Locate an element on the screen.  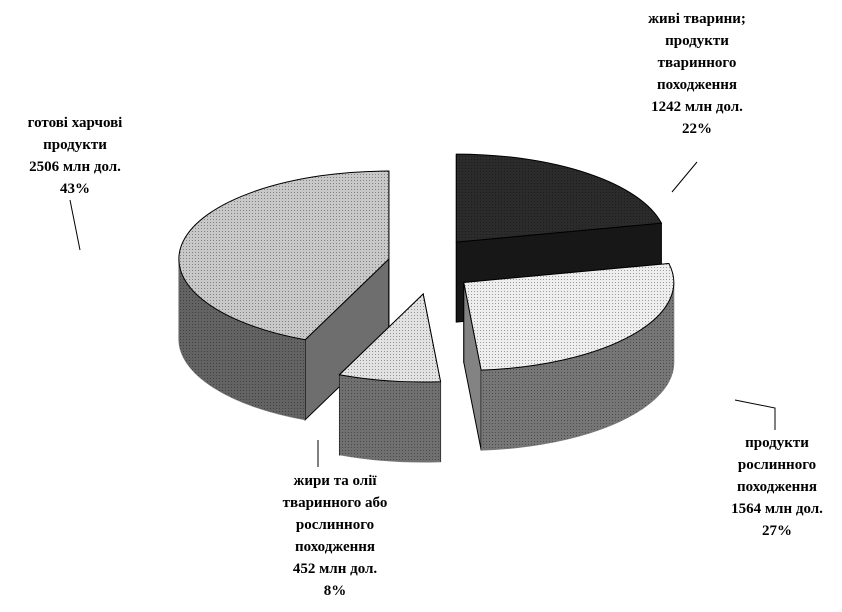
percent-label: 43% is located at coordinates (75, 189).